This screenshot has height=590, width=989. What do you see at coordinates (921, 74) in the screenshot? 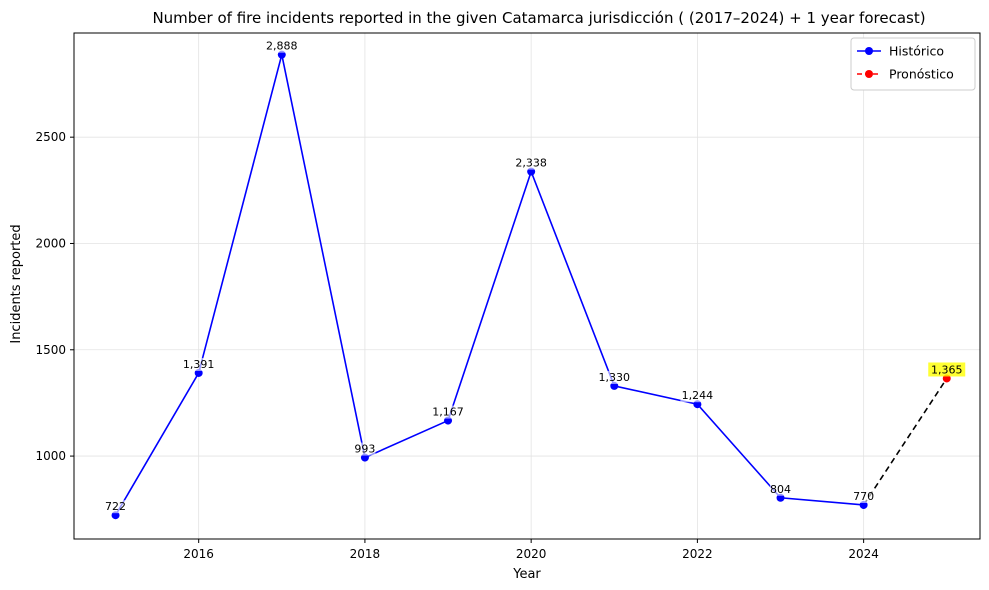
I see `legend-label: Pronóstico` at bounding box center [921, 74].